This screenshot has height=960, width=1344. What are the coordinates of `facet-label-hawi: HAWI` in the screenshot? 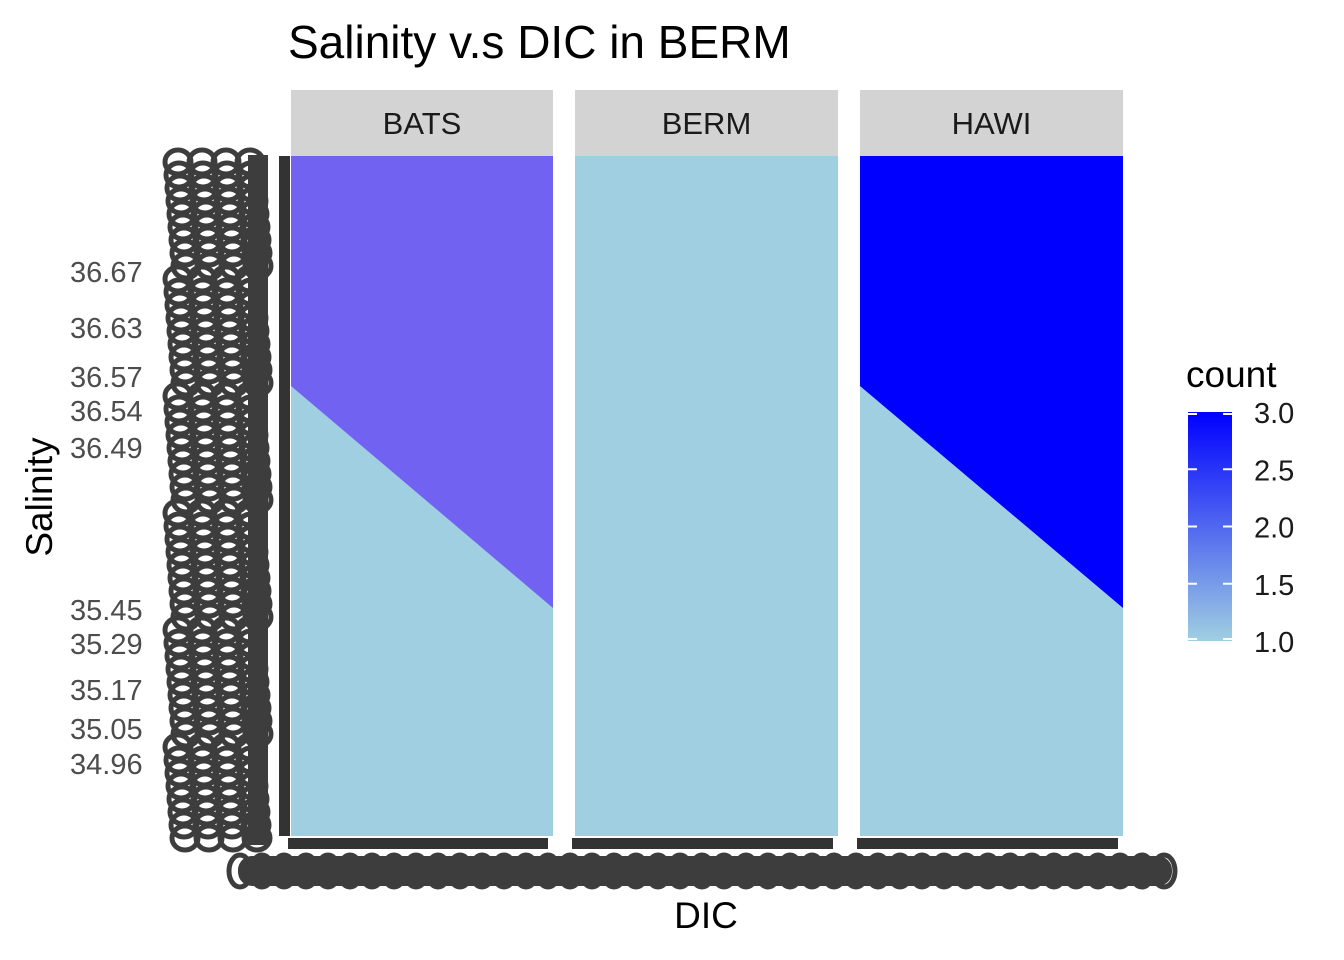 It's located at (992, 123).